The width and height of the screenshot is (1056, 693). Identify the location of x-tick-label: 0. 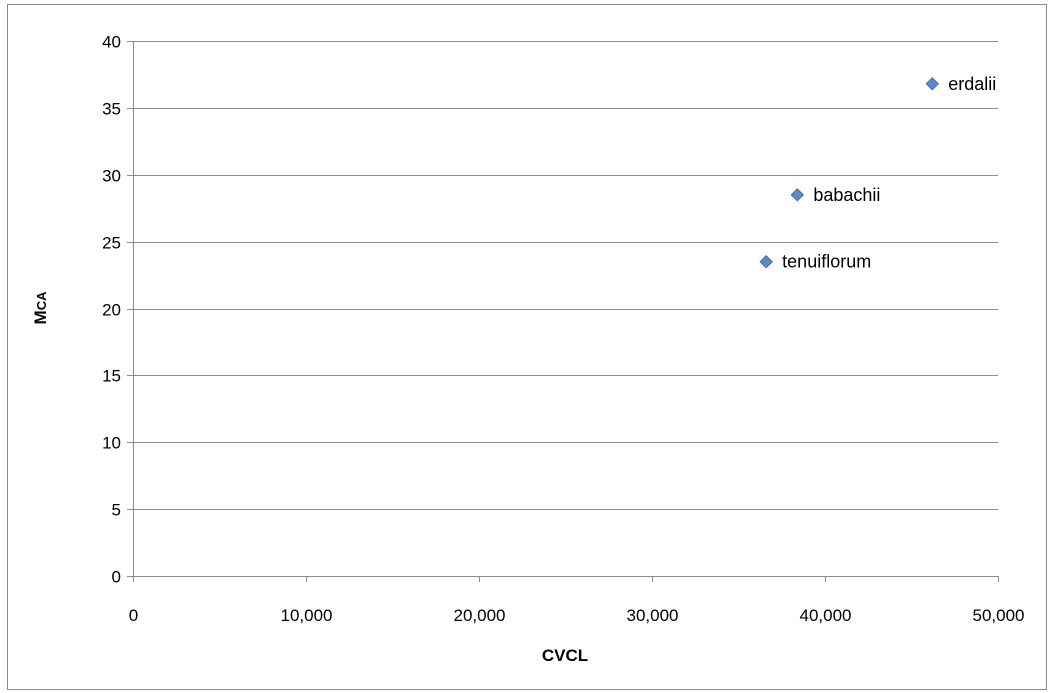
(133, 615).